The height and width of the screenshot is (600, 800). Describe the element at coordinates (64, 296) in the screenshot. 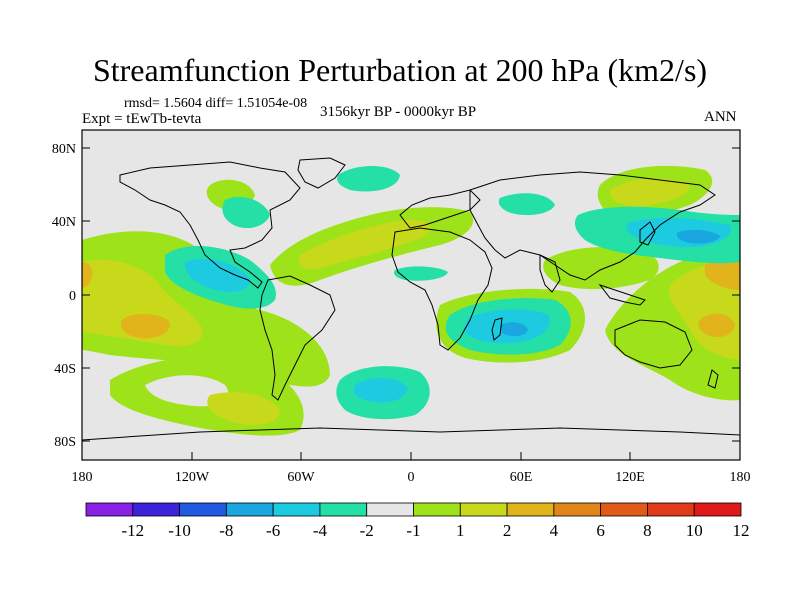

I see `lat-labels: 80N 40N 0 40S 80S` at that location.